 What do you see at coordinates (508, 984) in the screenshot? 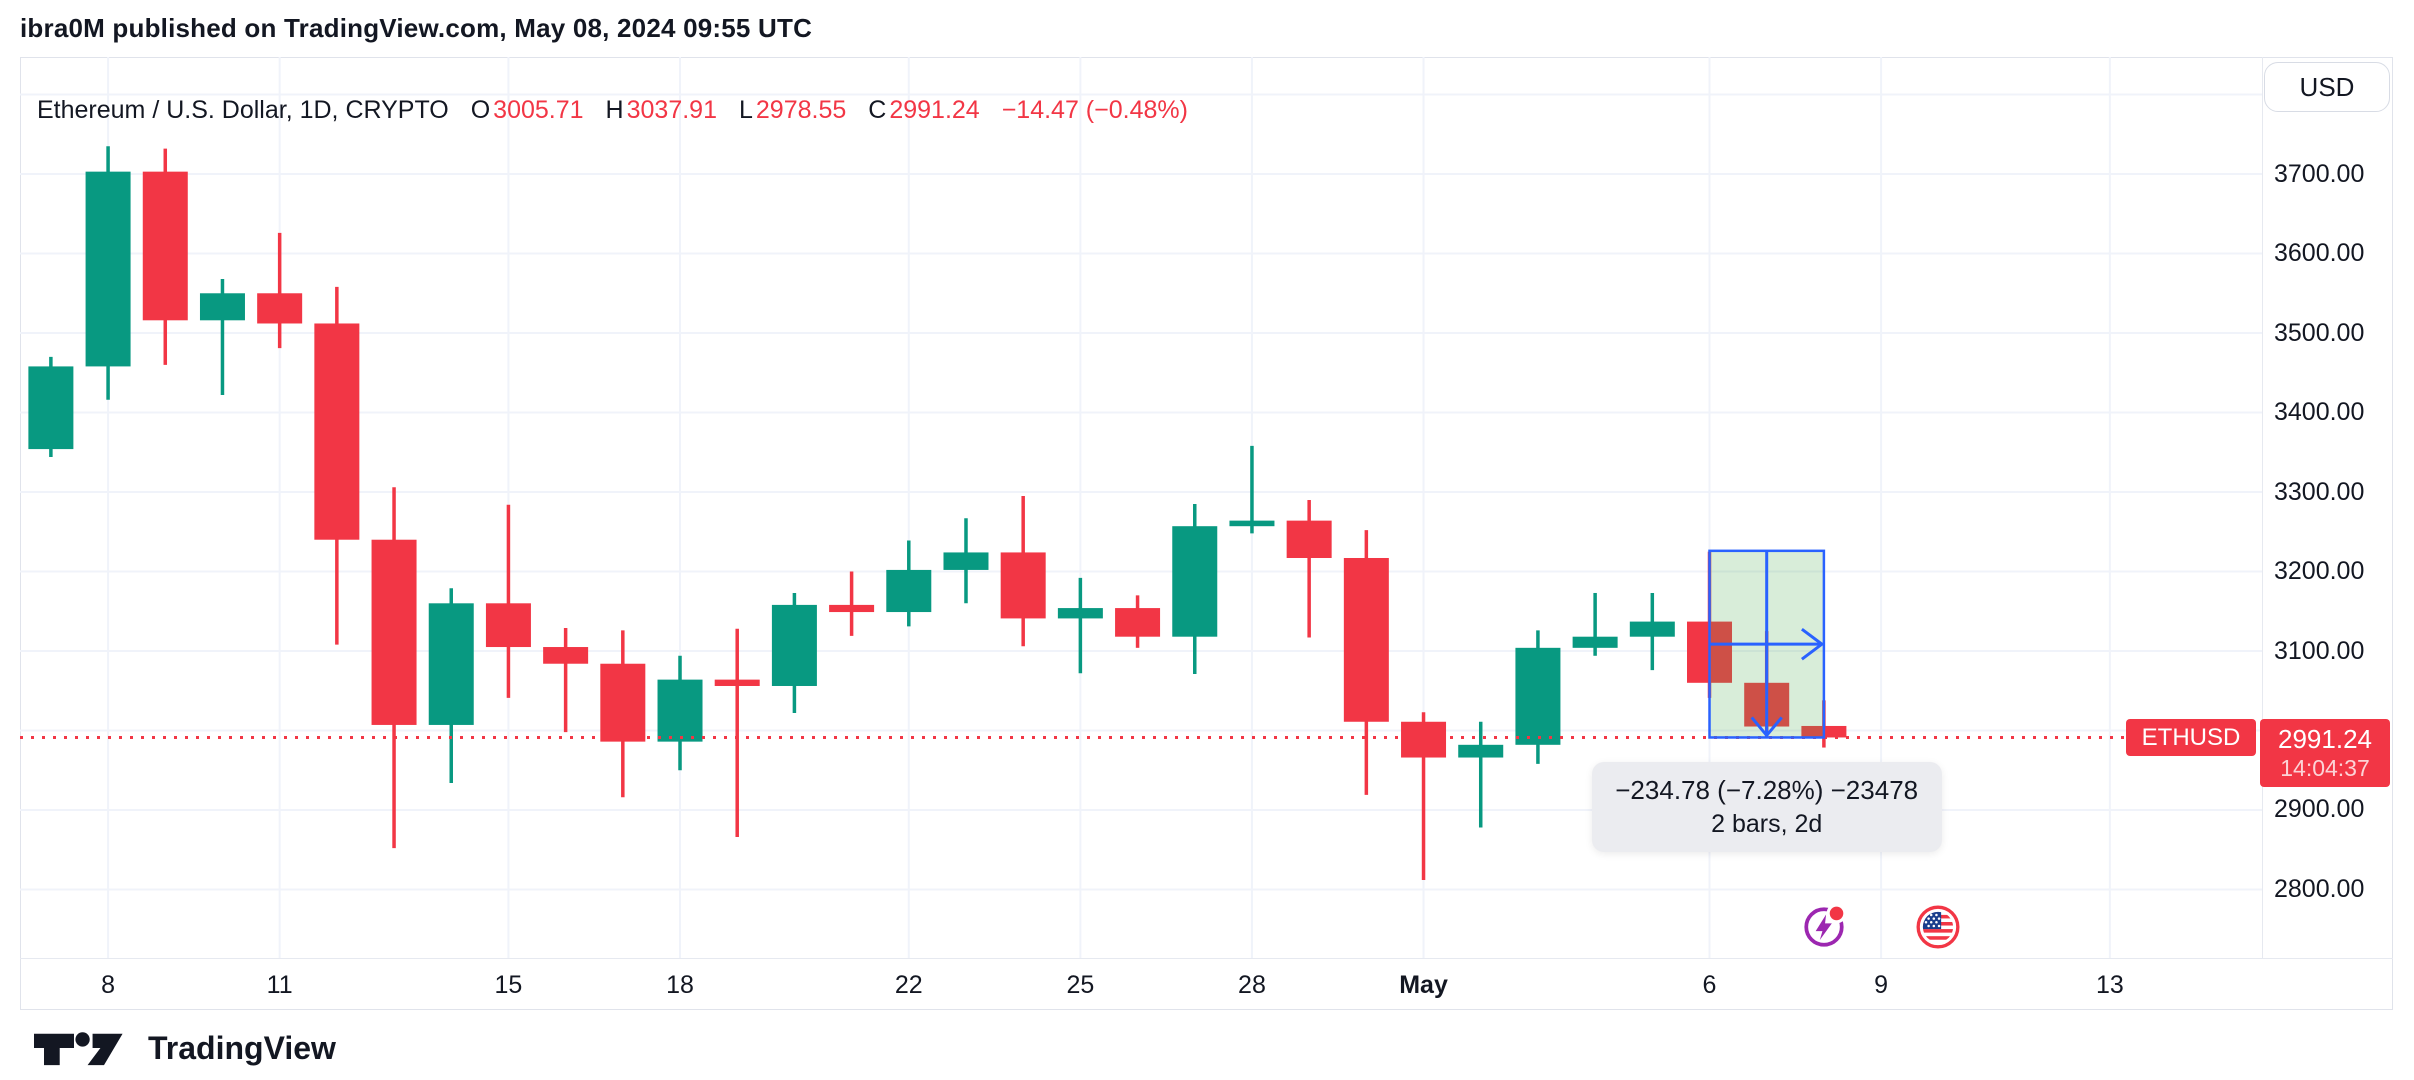
I see `time-axis-label: 15` at bounding box center [508, 984].